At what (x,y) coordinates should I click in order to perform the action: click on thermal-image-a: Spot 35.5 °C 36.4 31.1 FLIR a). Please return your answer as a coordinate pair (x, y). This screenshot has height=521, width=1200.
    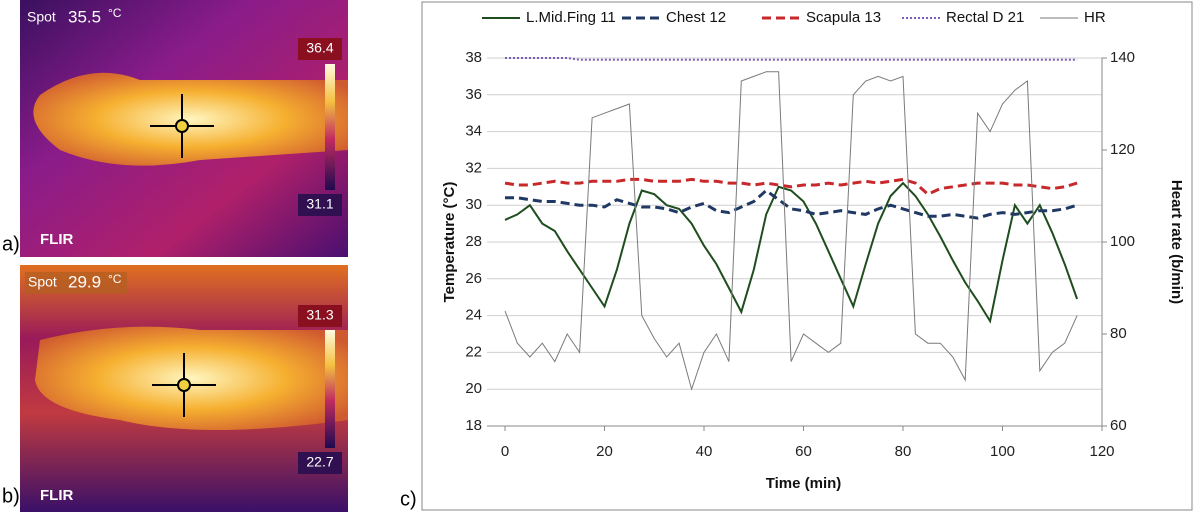
    Looking at the image, I should click on (175, 128).